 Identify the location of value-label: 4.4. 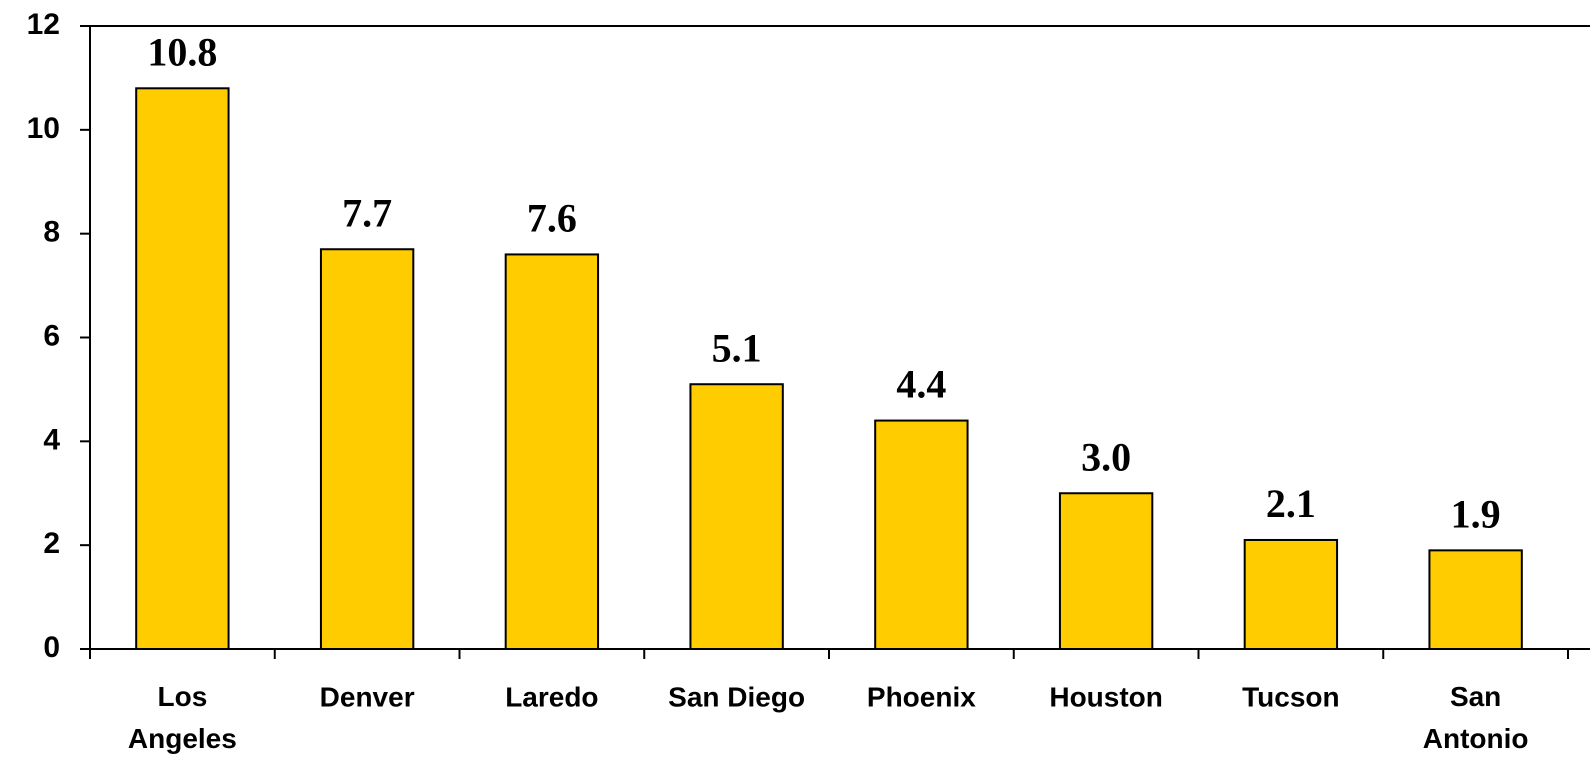
(921, 384).